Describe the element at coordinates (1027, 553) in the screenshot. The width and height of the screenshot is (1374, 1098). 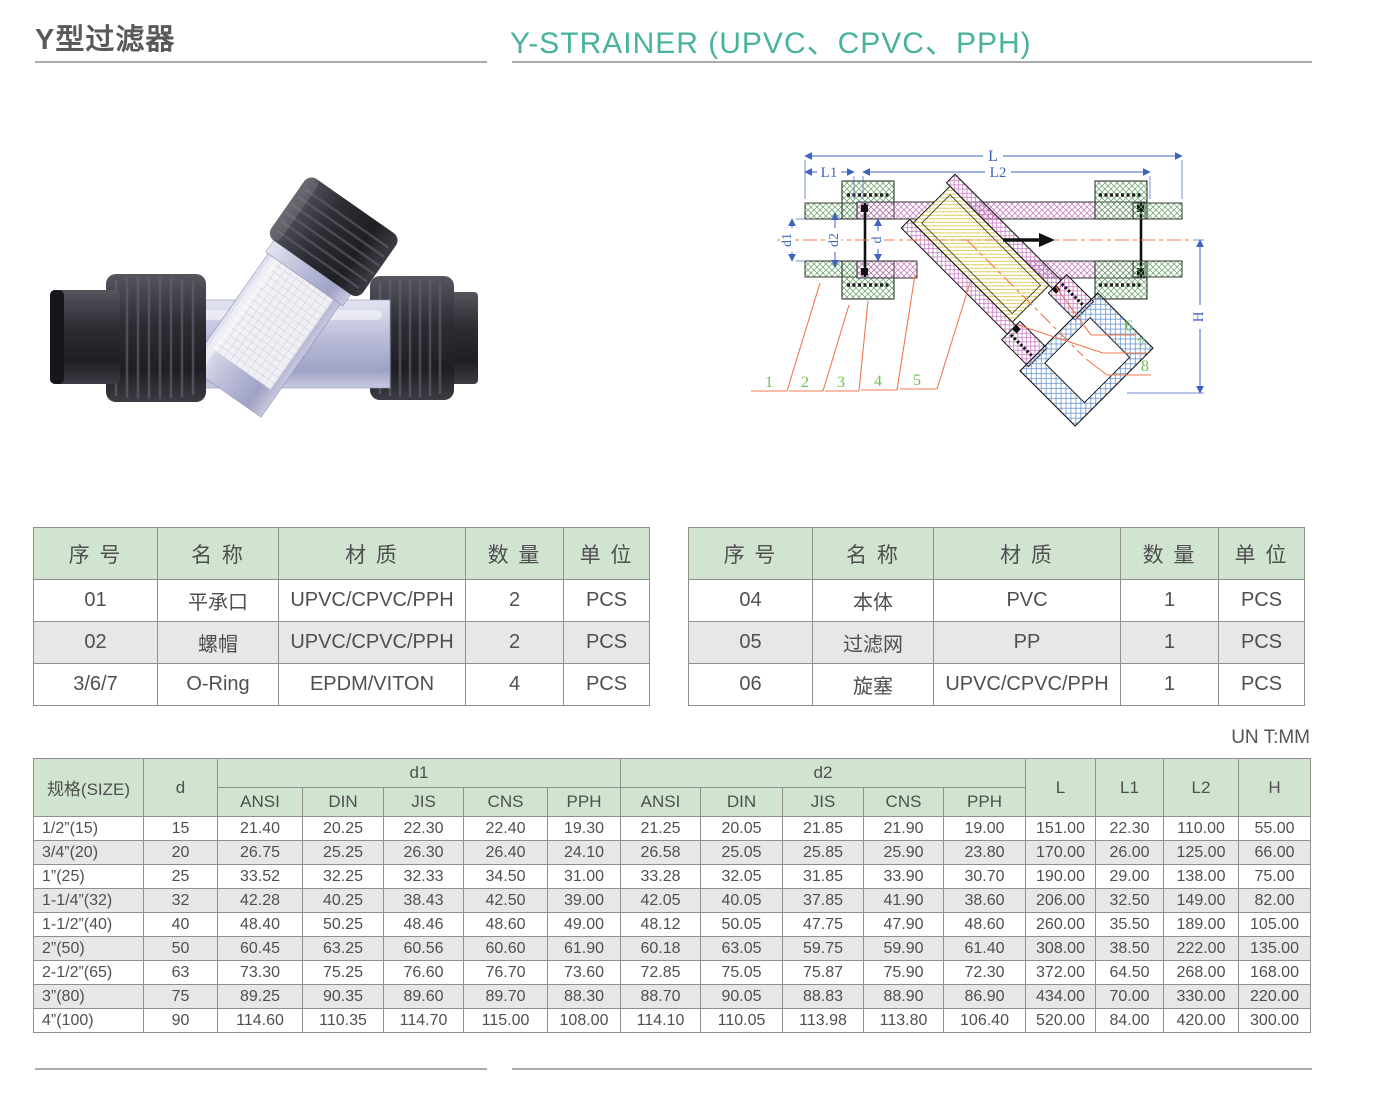
I see `table-header-cell: 材 质` at that location.